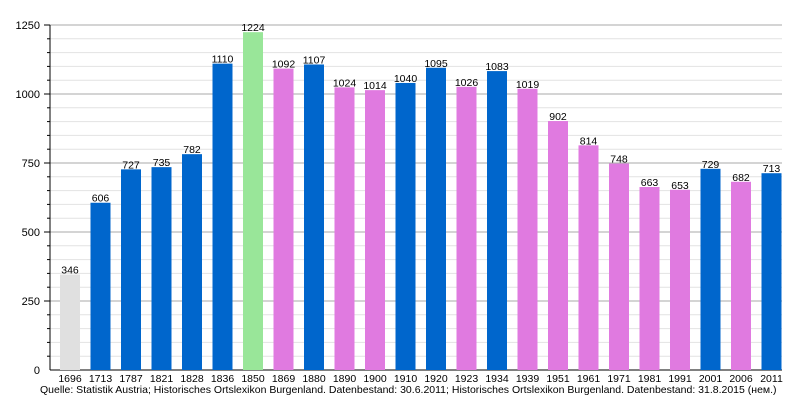 Image resolution: width=800 pixels, height=400 pixels. What do you see at coordinates (589, 141) in the screenshot?
I see `data-label: 814` at bounding box center [589, 141].